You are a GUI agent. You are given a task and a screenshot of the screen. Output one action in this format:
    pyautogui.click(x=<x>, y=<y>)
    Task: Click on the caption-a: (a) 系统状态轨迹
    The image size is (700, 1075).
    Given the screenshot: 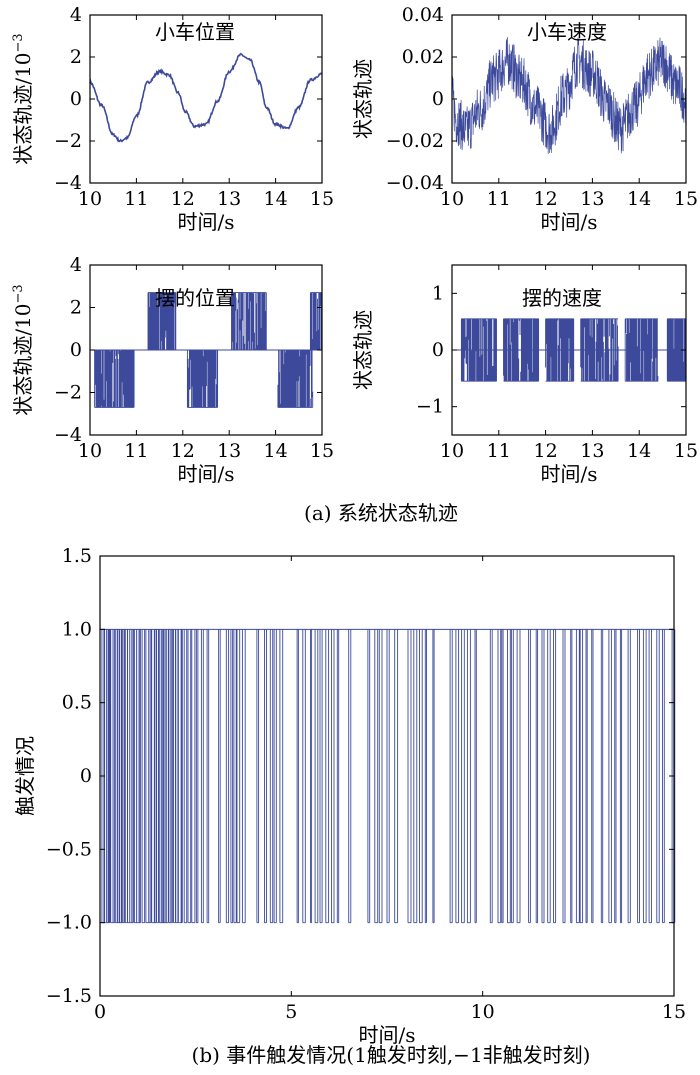 What is the action you would take?
    pyautogui.click(x=381, y=513)
    